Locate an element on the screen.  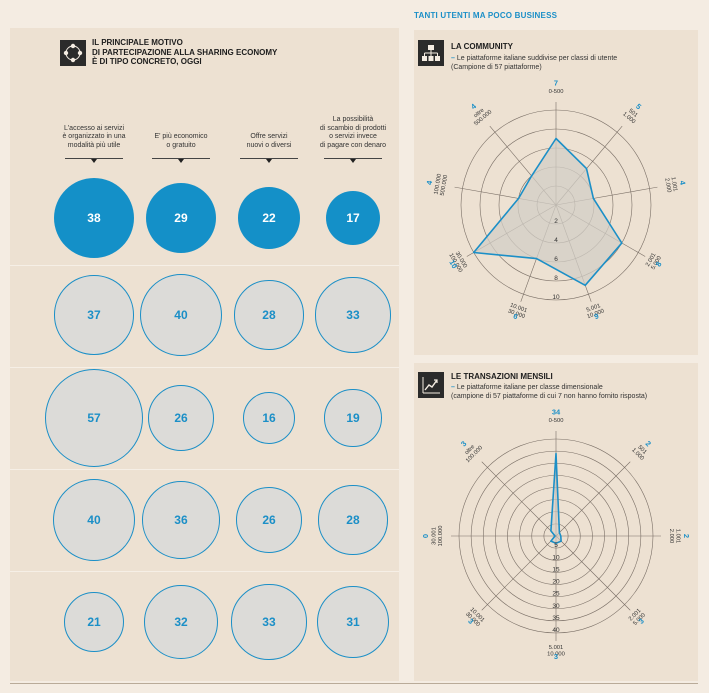
axis-class-label-line: oltre is located at coordinates (479, 113).